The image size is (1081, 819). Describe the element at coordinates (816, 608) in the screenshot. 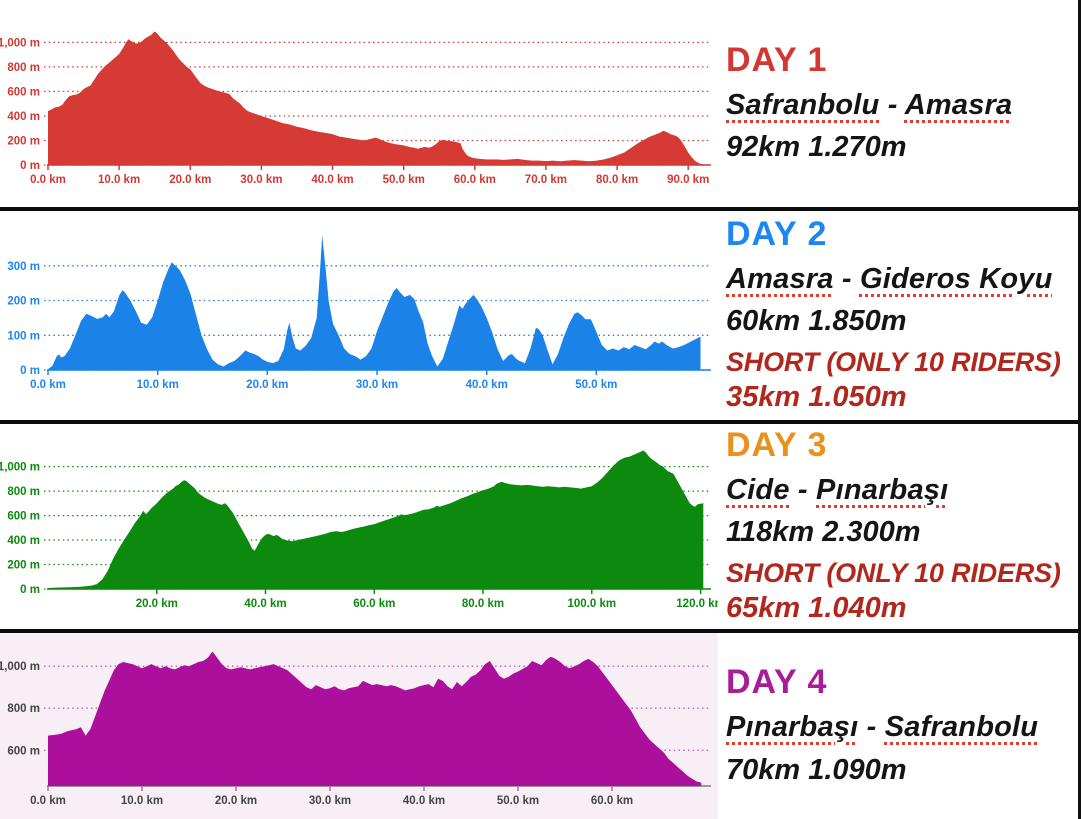

I see `day3-short-stats: 65km 1.040m` at that location.